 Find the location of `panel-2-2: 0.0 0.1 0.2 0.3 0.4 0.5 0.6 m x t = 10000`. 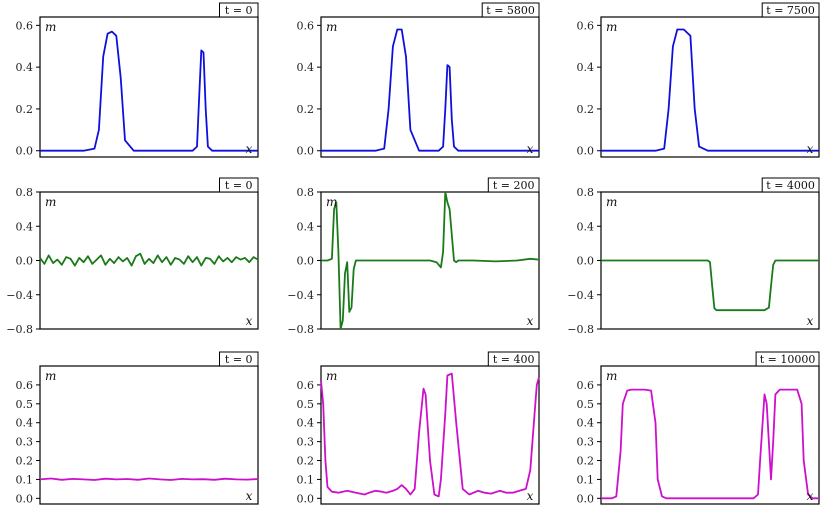

panel-2-2: 0.0 0.1 0.2 0.3 0.4 0.5 0.6 m x t = 10000 is located at coordinates (698, 428).